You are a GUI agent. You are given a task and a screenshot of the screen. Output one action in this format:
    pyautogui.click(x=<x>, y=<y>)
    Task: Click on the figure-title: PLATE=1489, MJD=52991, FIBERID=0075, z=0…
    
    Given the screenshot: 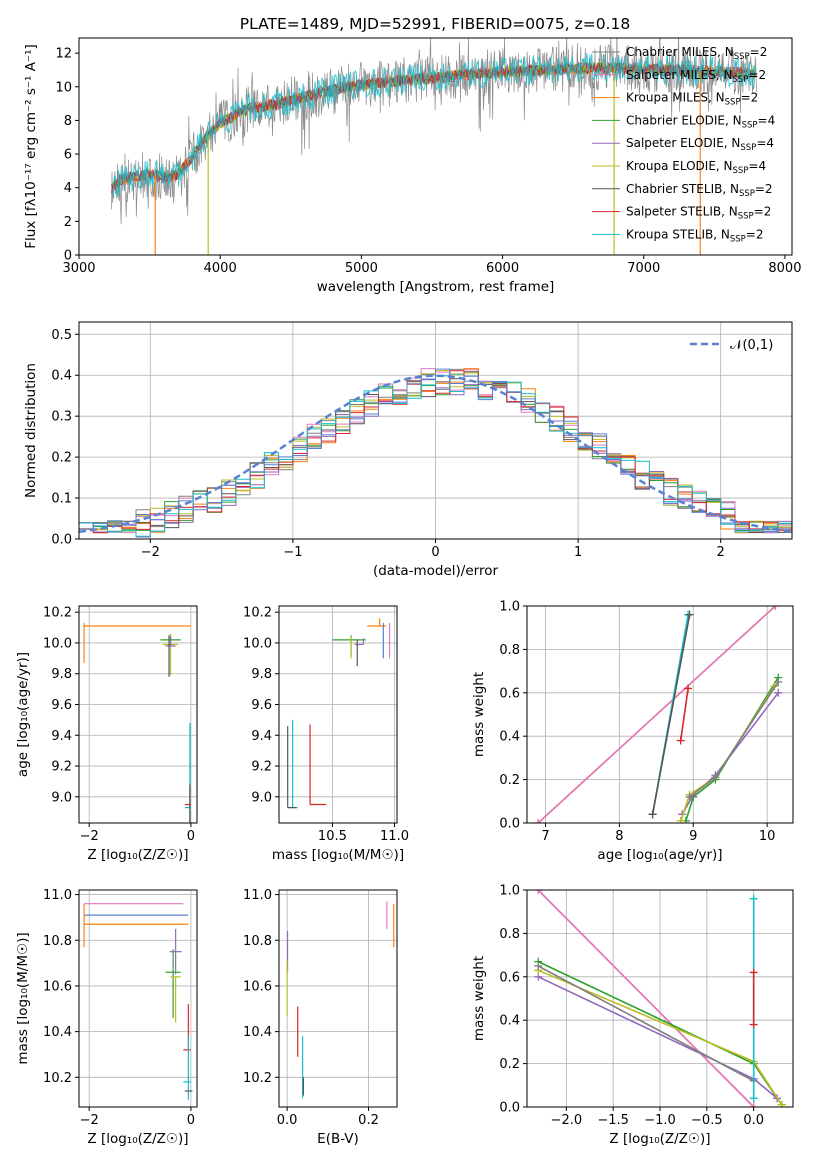 What is the action you would take?
    pyautogui.click(x=435, y=24)
    